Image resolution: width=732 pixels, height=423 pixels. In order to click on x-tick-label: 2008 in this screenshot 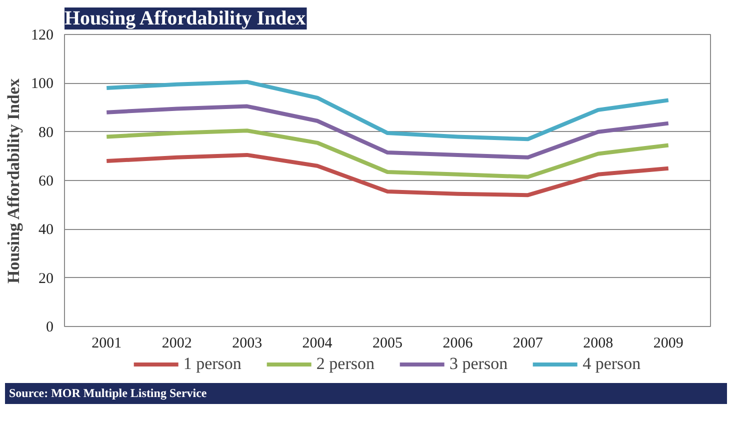, I will do `click(598, 344)`.